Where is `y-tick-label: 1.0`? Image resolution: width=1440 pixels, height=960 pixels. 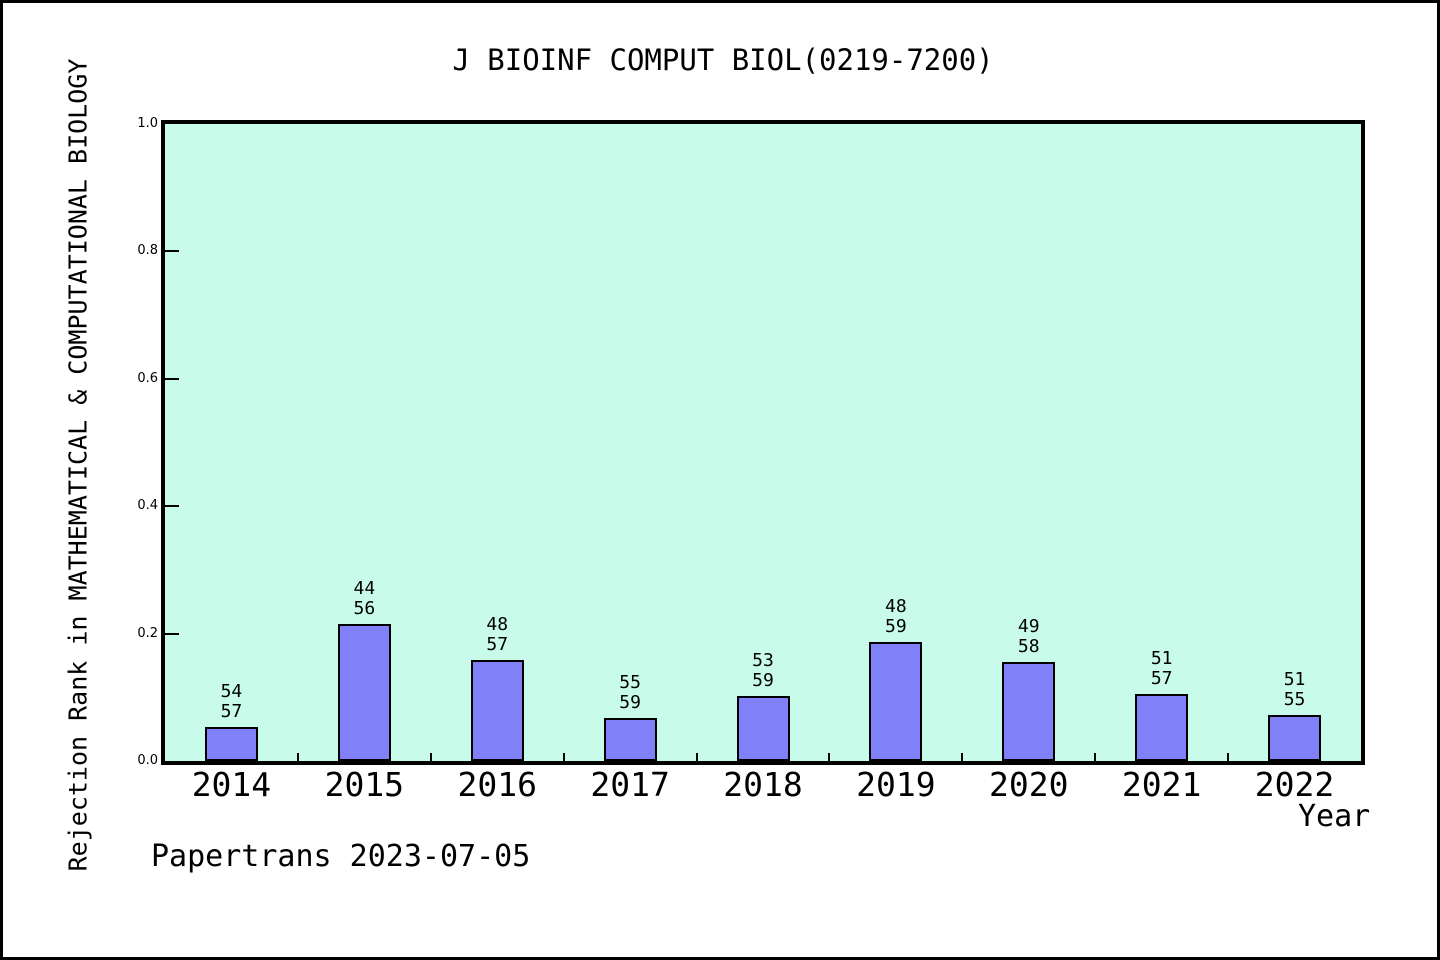
y-tick-label: 1.0 is located at coordinates (147, 123).